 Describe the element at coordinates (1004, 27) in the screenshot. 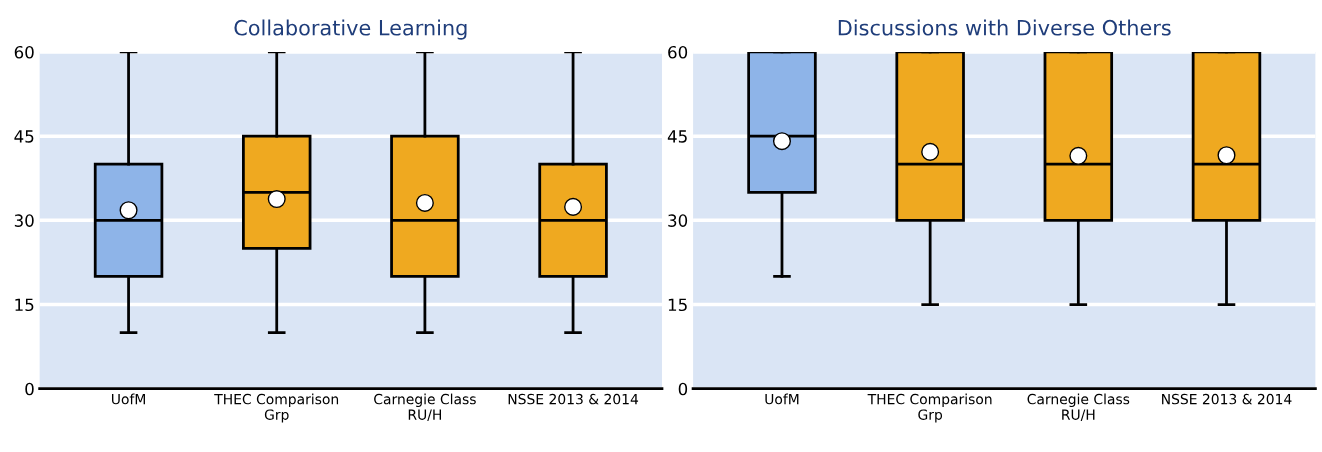

I see `chart-title: Discussions with Diverse Others` at that location.